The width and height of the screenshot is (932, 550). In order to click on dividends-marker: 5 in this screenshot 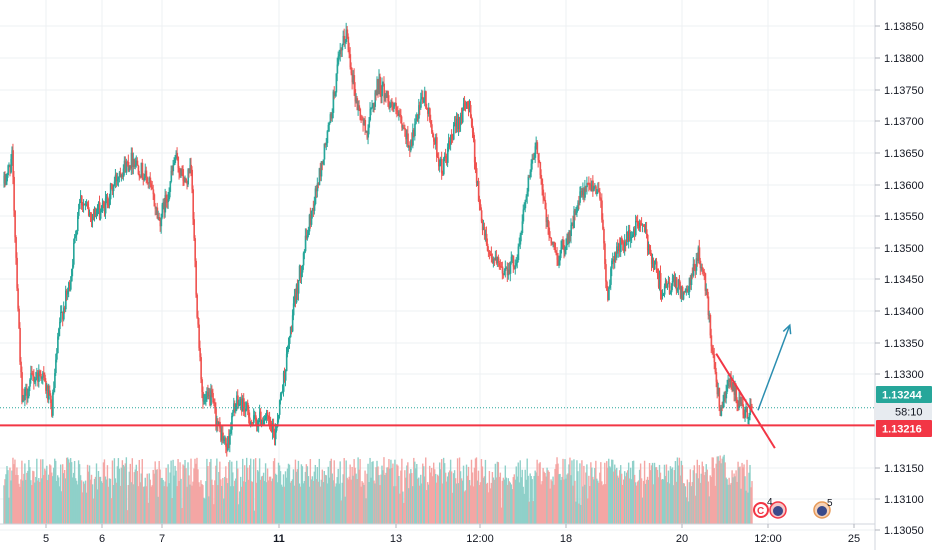, I will do `click(823, 508)`.